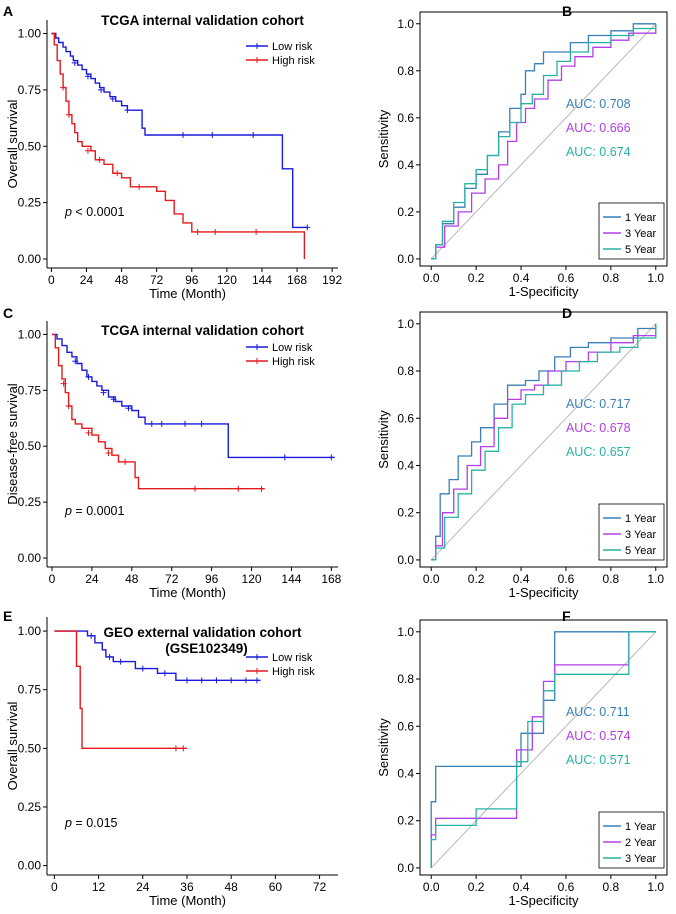  I want to click on y-tick-label: 1.00, so click(30, 34).